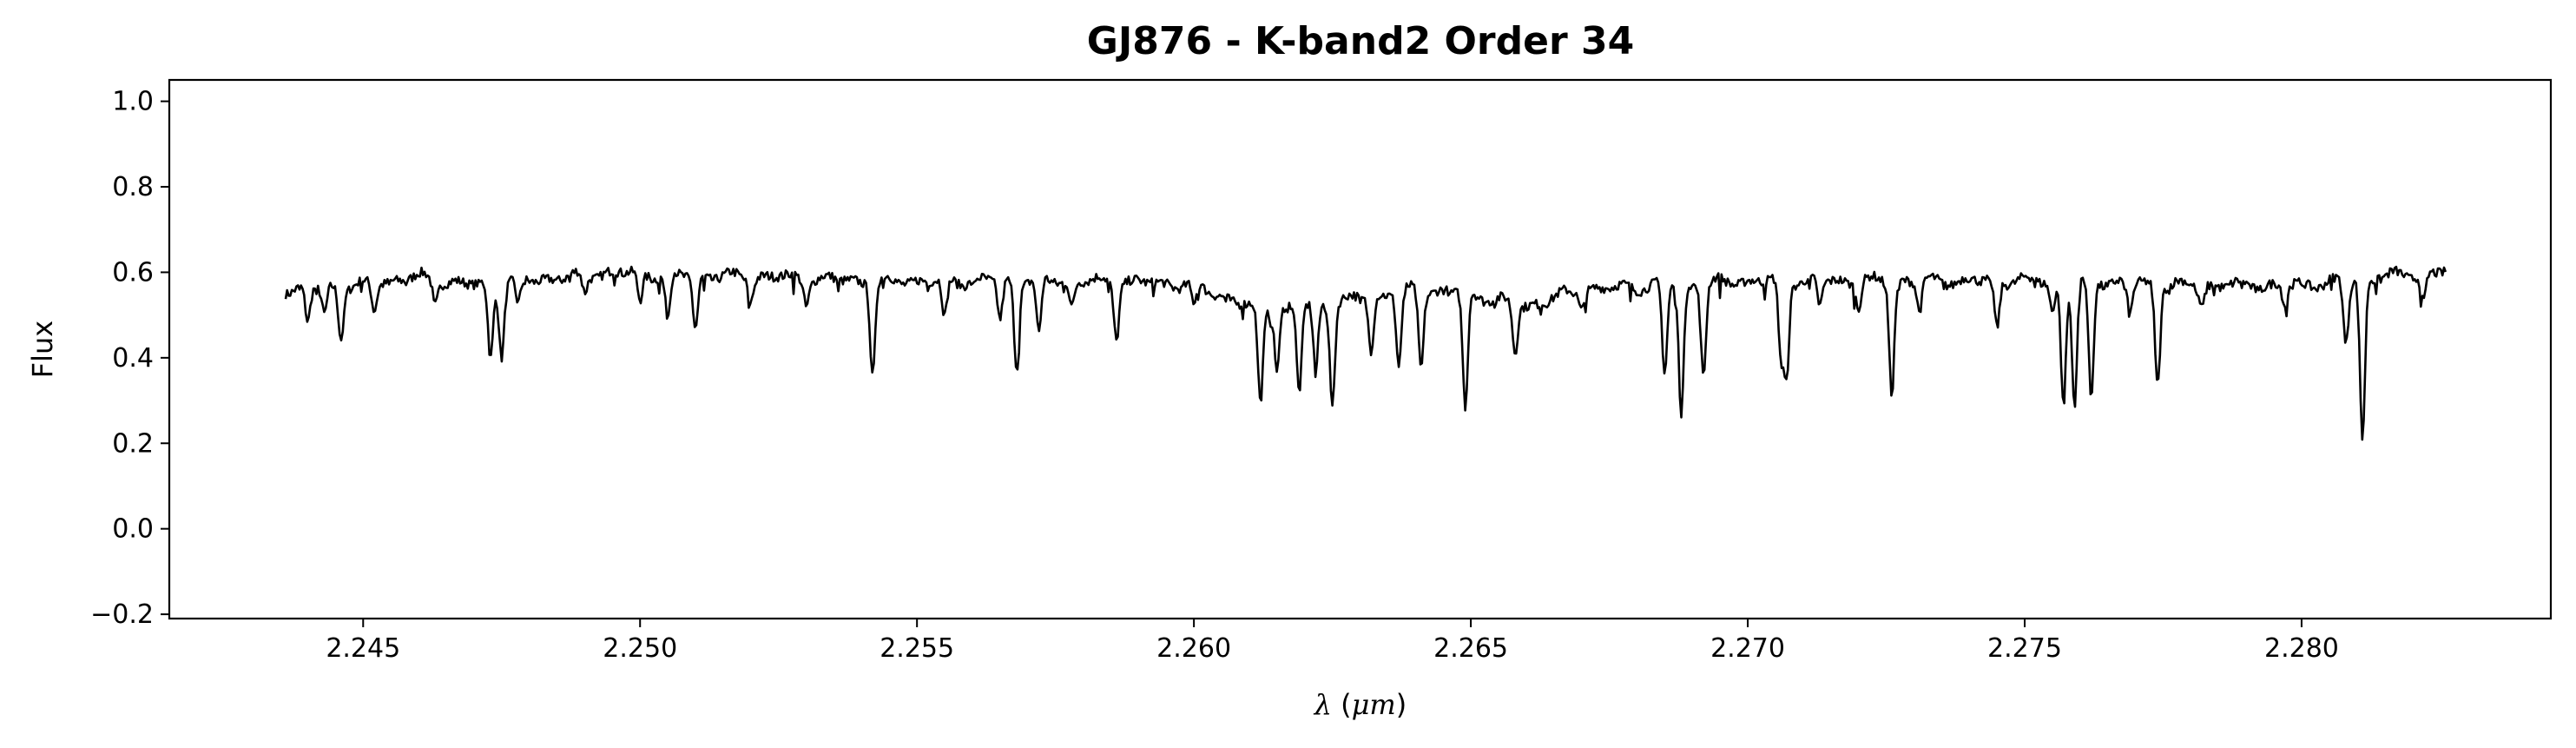 This screenshot has width=2576, height=748. I want to click on x-tick-label: 2.280, so click(2301, 648).